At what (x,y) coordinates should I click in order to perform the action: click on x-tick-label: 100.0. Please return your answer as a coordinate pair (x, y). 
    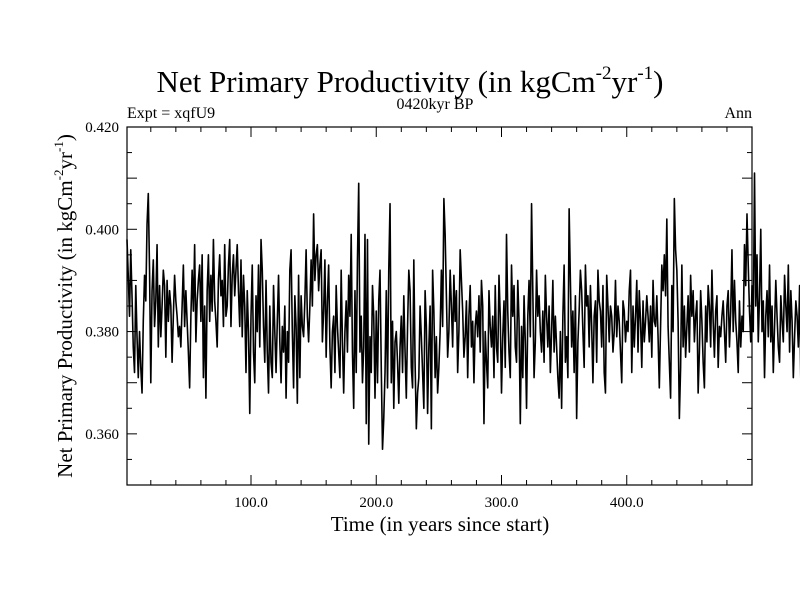
    Looking at the image, I should click on (251, 503).